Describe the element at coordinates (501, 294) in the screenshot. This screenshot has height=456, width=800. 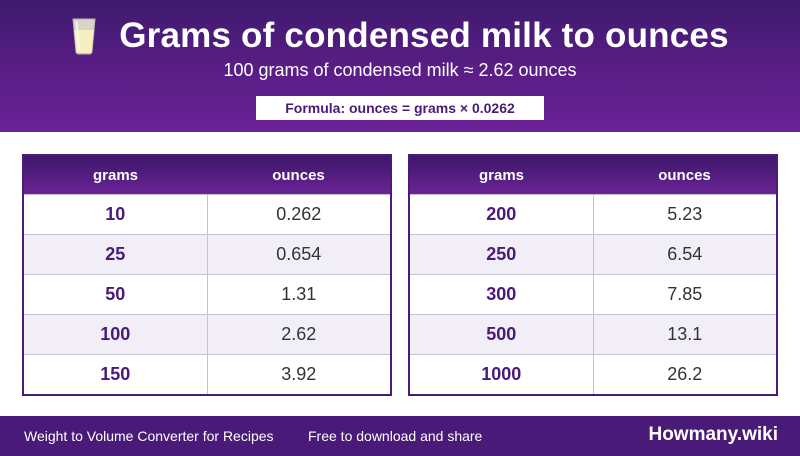
I see `grams-cell: 300` at that location.